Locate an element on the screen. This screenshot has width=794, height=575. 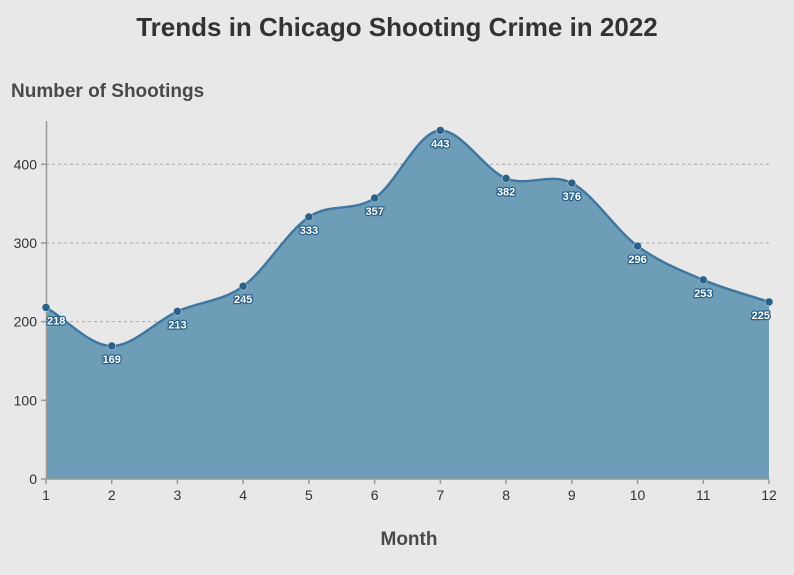
x-tick-label: 9 is located at coordinates (572, 495).